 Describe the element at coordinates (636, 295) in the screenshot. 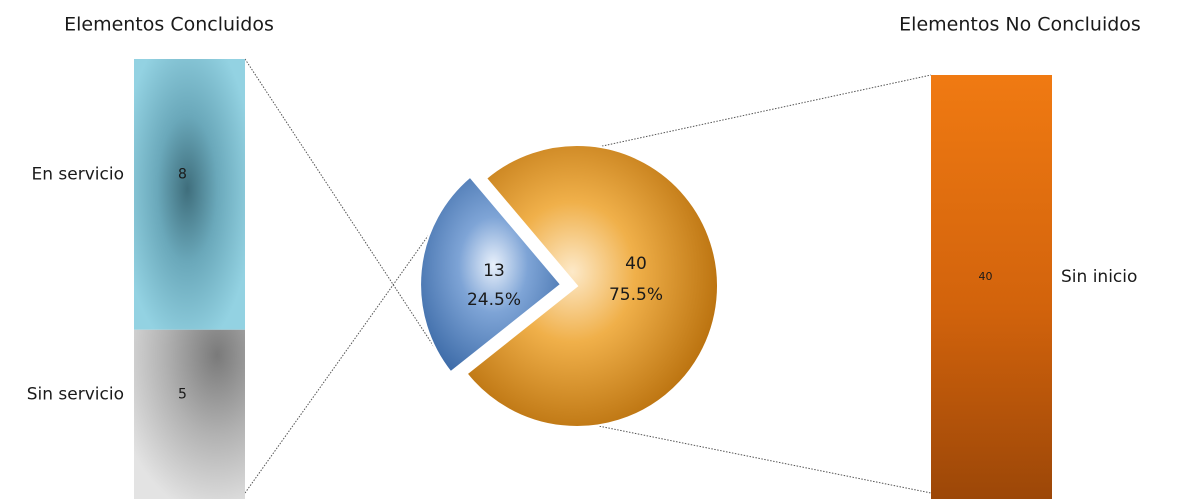

I see `pie-percent-label: 75.5%` at that location.